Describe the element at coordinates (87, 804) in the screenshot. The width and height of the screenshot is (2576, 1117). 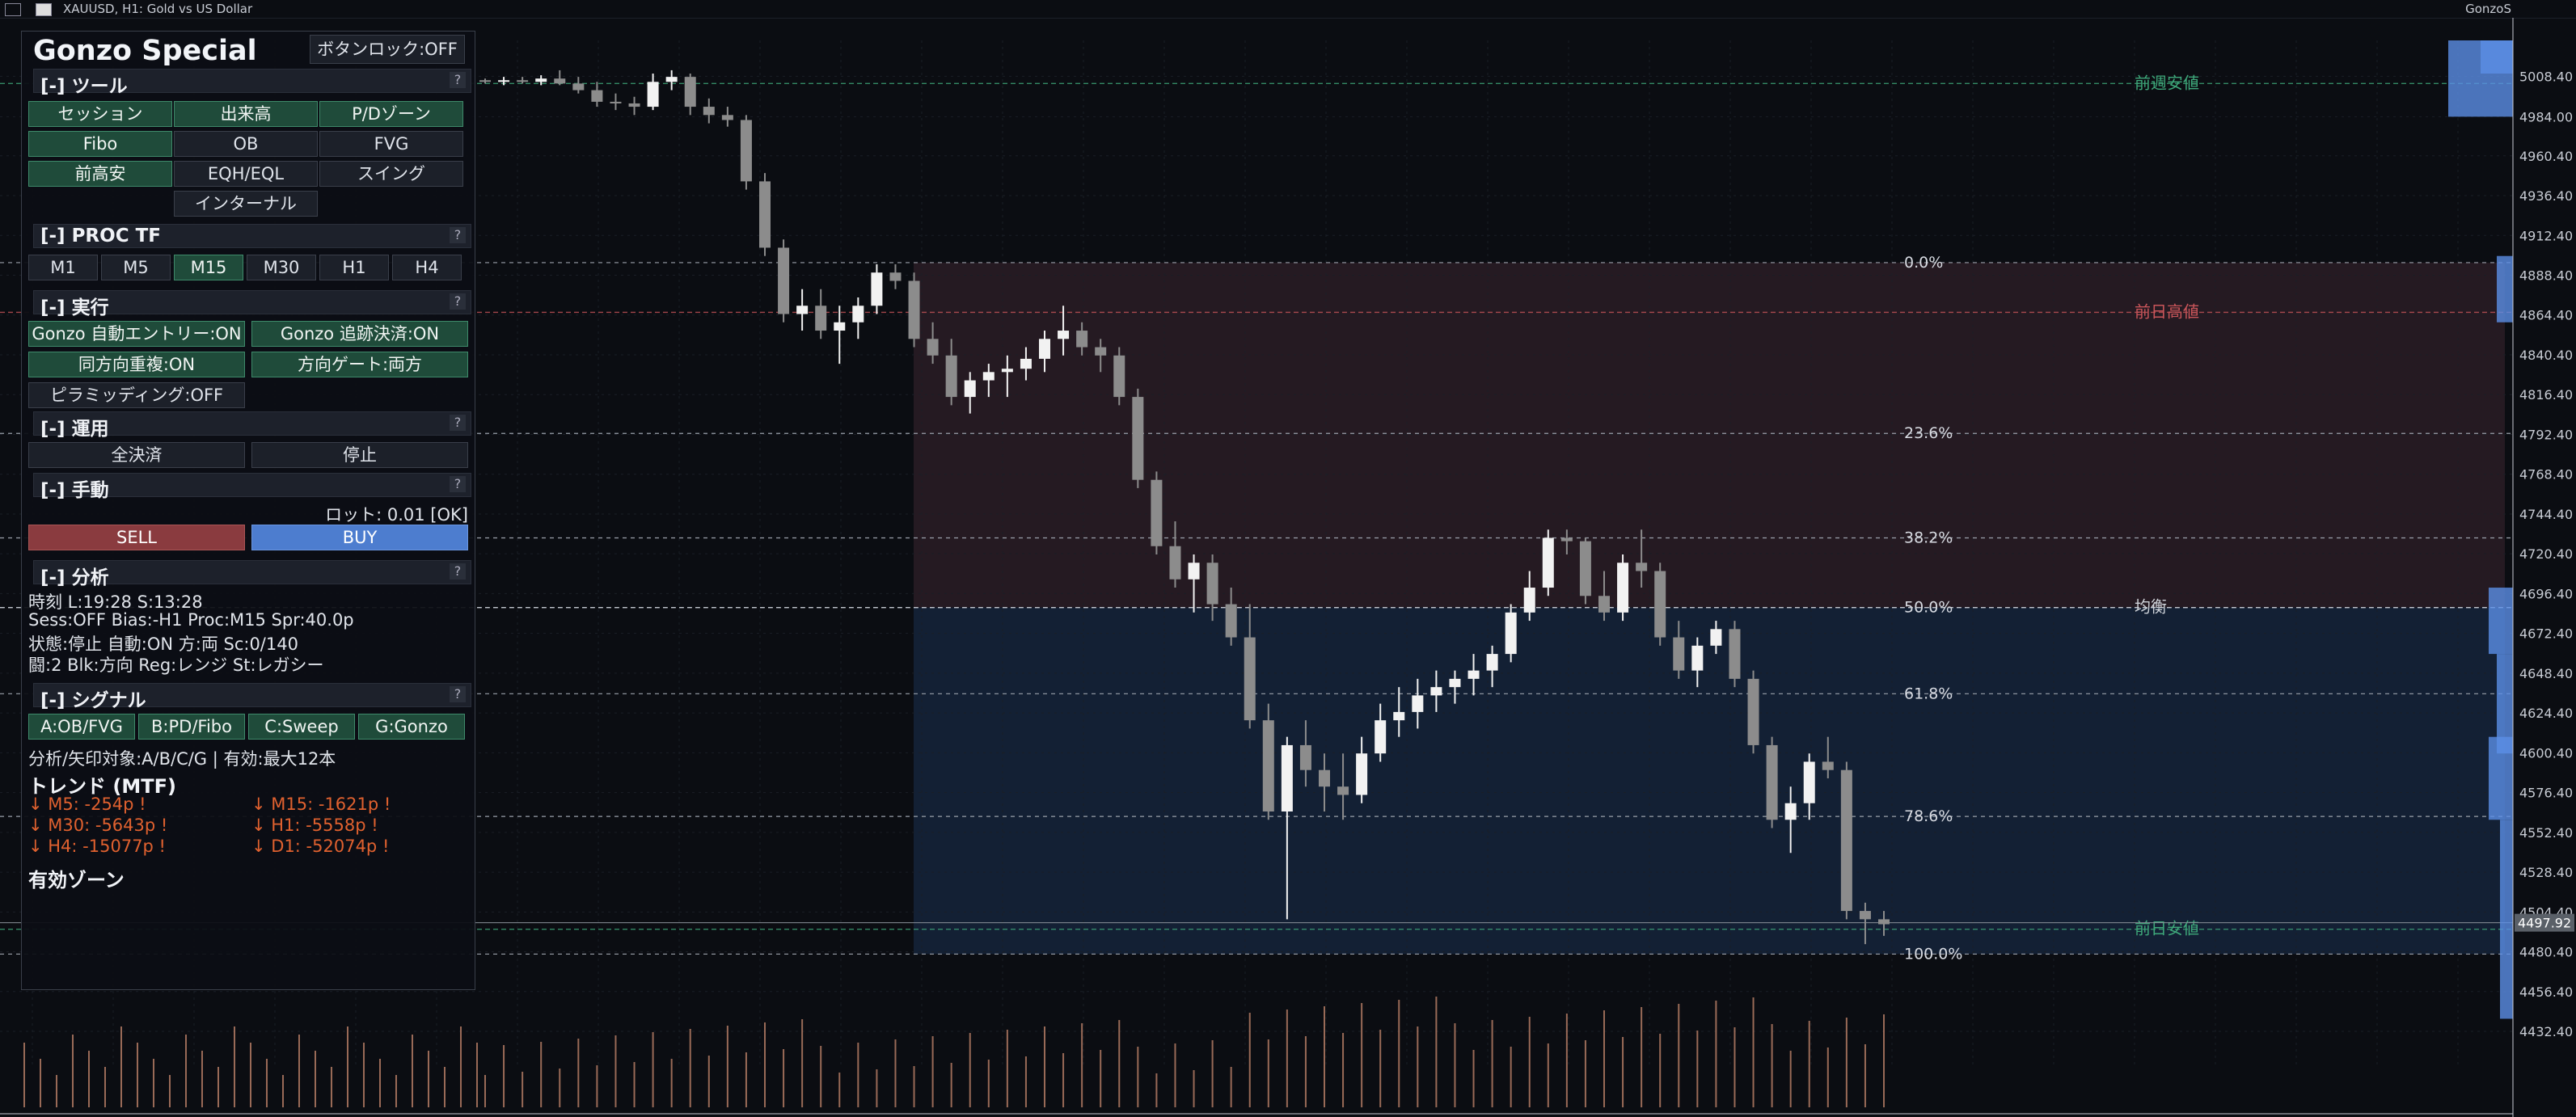
I see `trend-line: ↓ M5: -254p !` at that location.